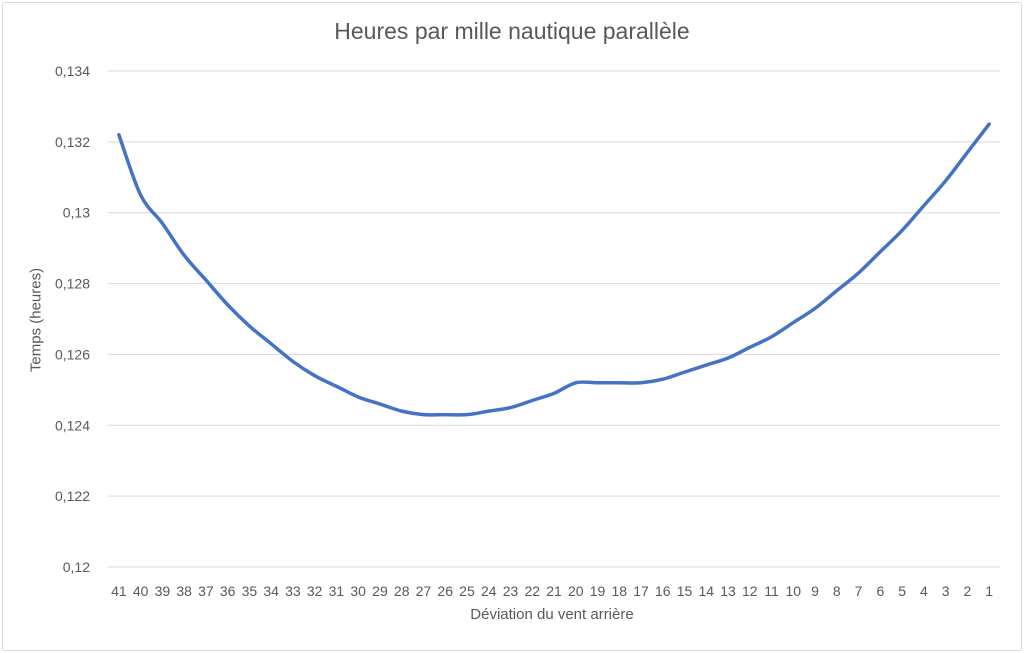  I want to click on x-tick-label: 30, so click(358, 591).